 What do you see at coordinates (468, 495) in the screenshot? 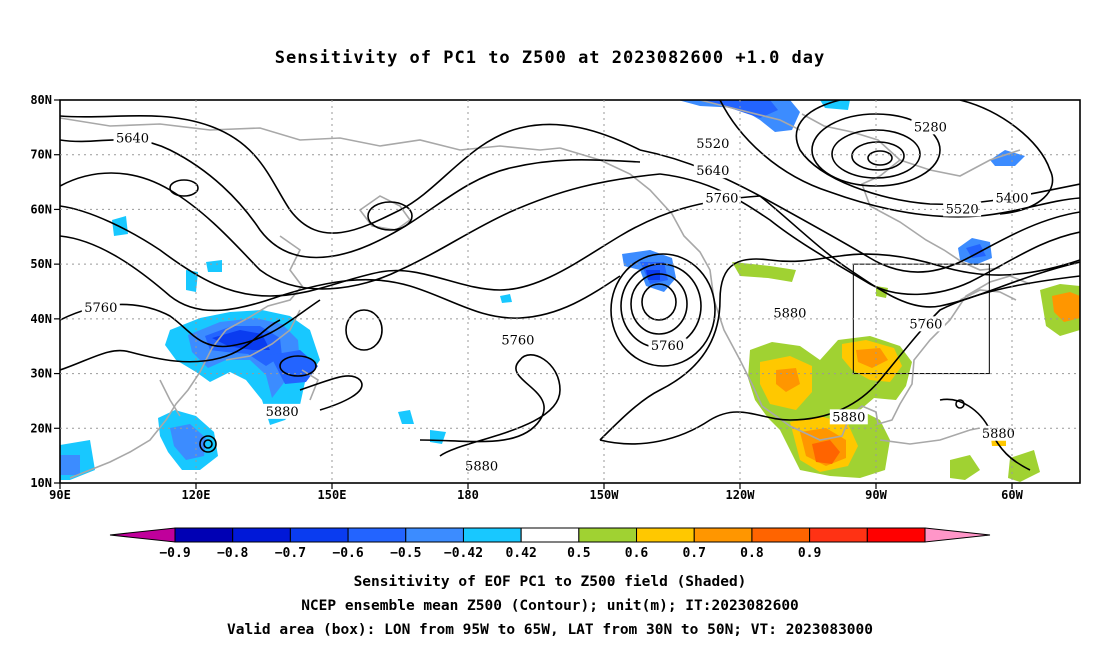
I see `lon-tick-label: 180` at bounding box center [468, 495].